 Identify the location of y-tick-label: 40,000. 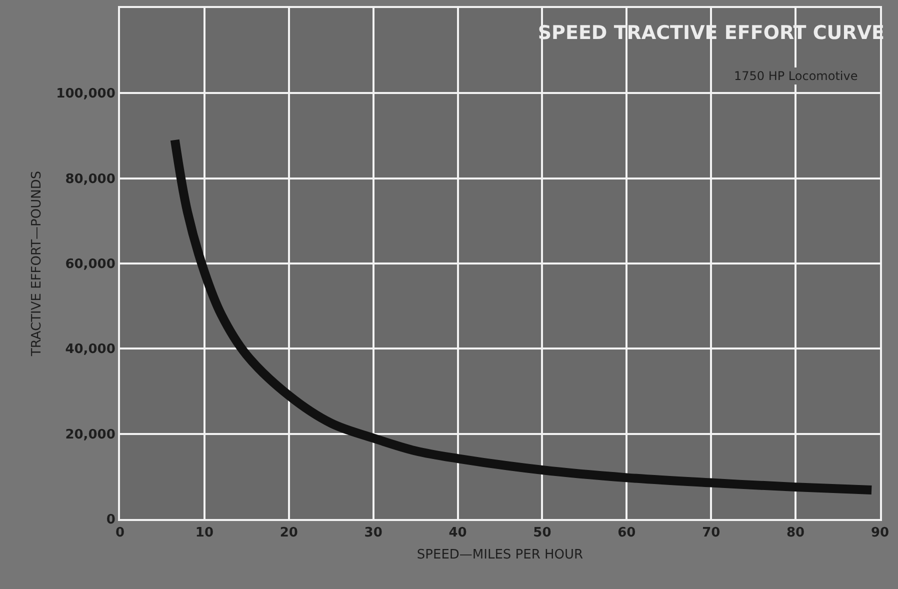
(90, 350).